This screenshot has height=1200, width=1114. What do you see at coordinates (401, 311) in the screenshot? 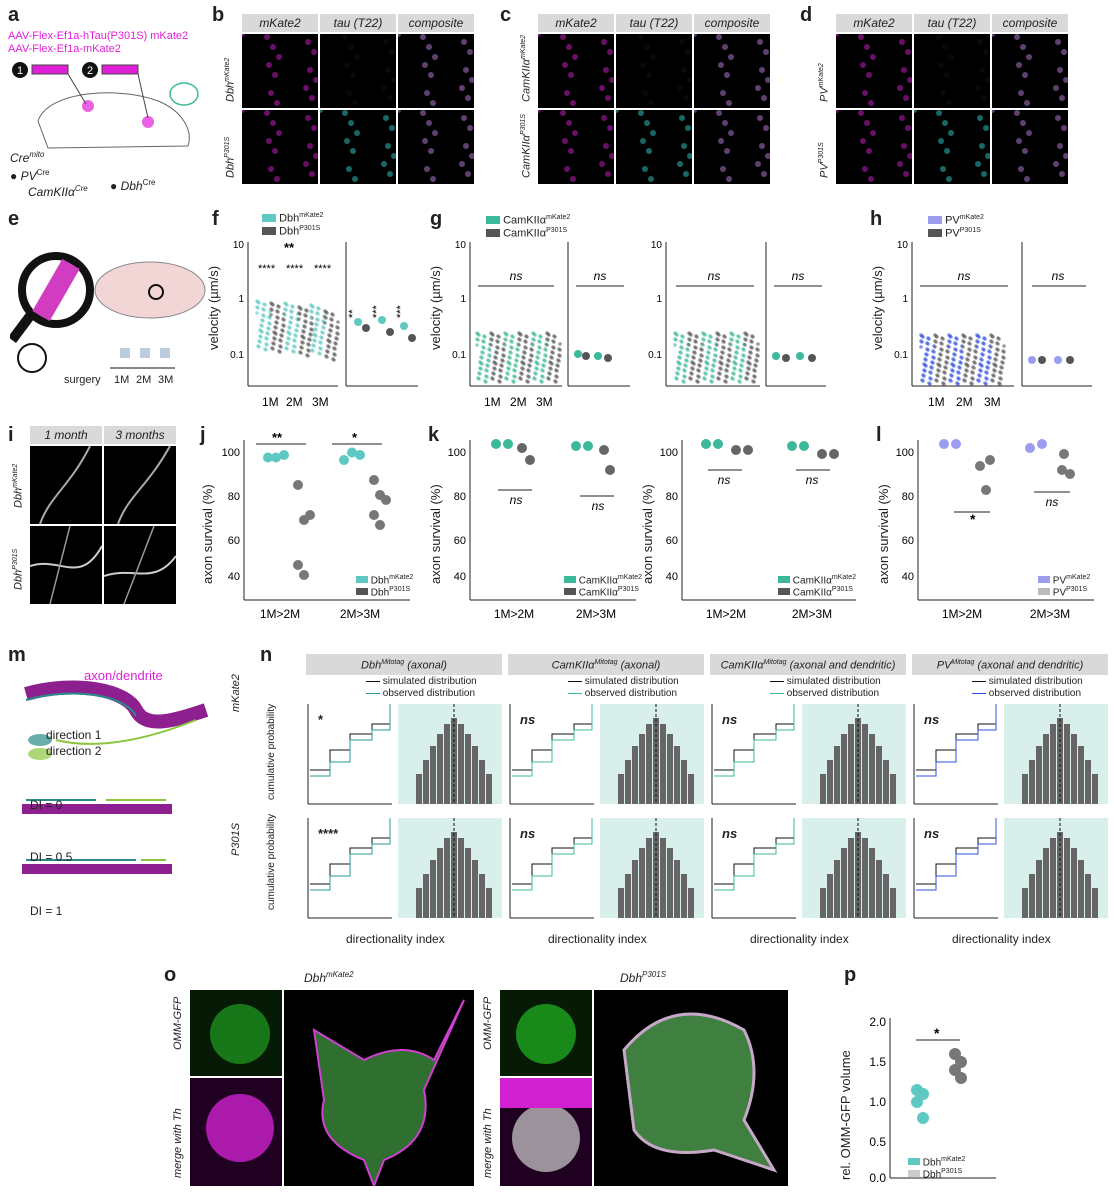
I see `f-side-3: ***` at bounding box center [401, 311].